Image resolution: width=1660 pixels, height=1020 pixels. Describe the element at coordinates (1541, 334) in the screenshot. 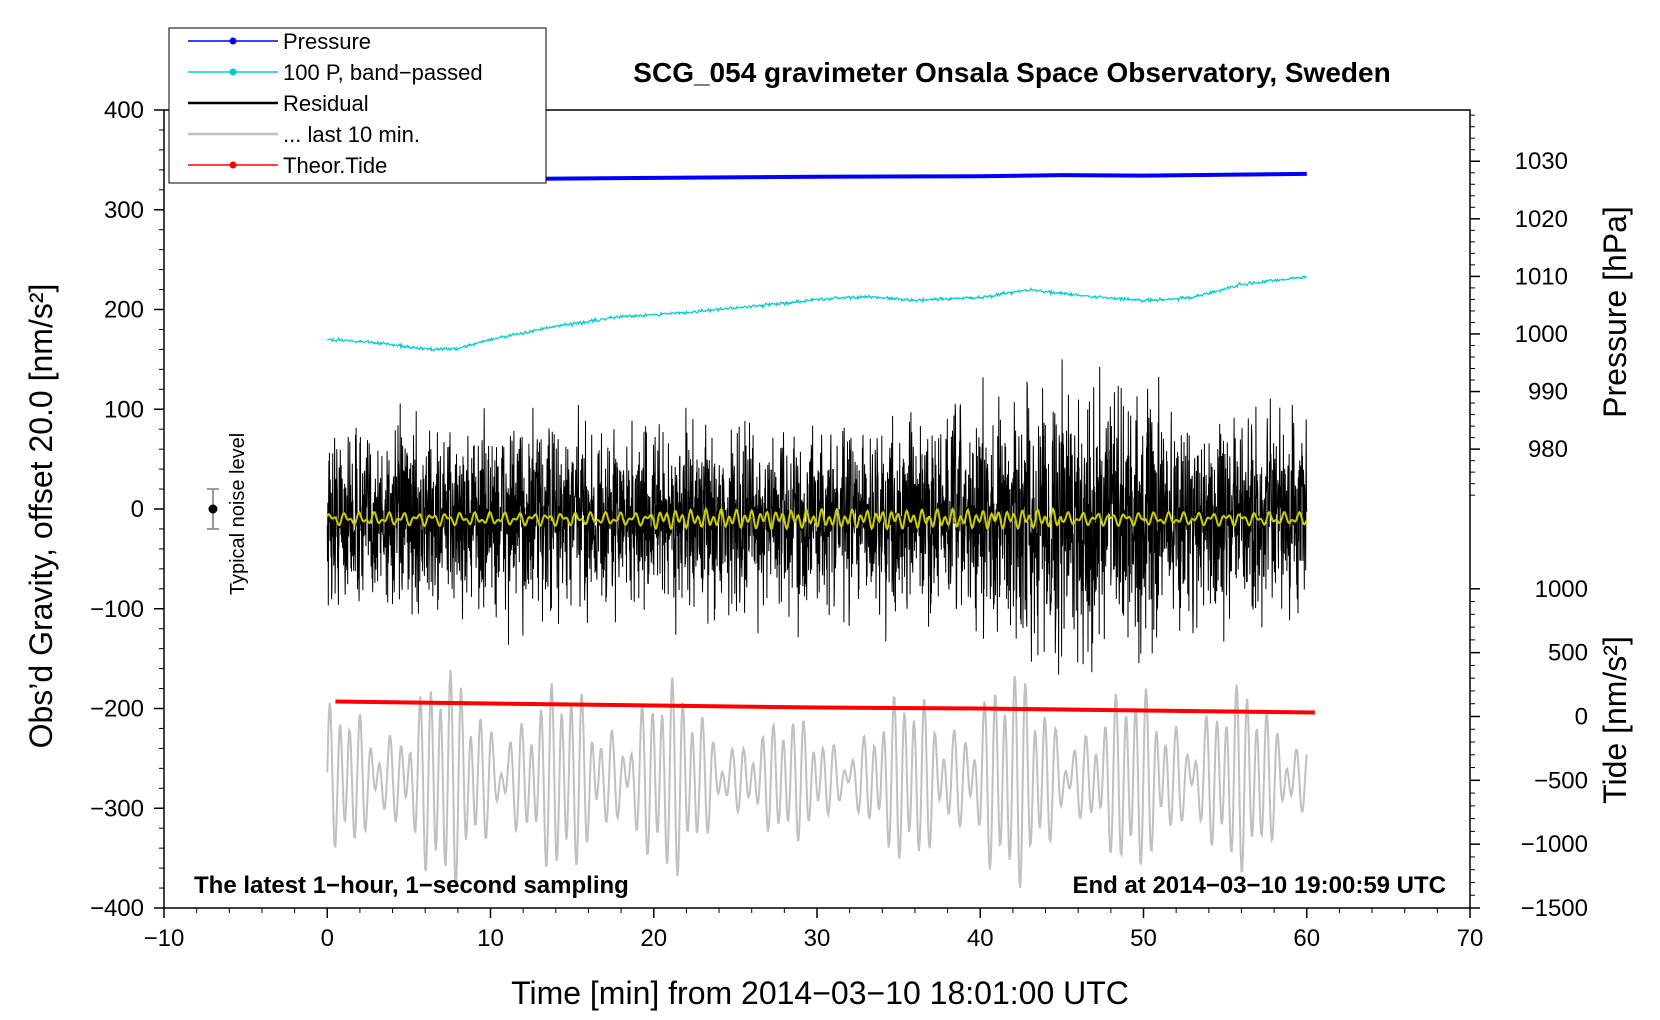

I see `pressure-tick-label: 1000` at that location.